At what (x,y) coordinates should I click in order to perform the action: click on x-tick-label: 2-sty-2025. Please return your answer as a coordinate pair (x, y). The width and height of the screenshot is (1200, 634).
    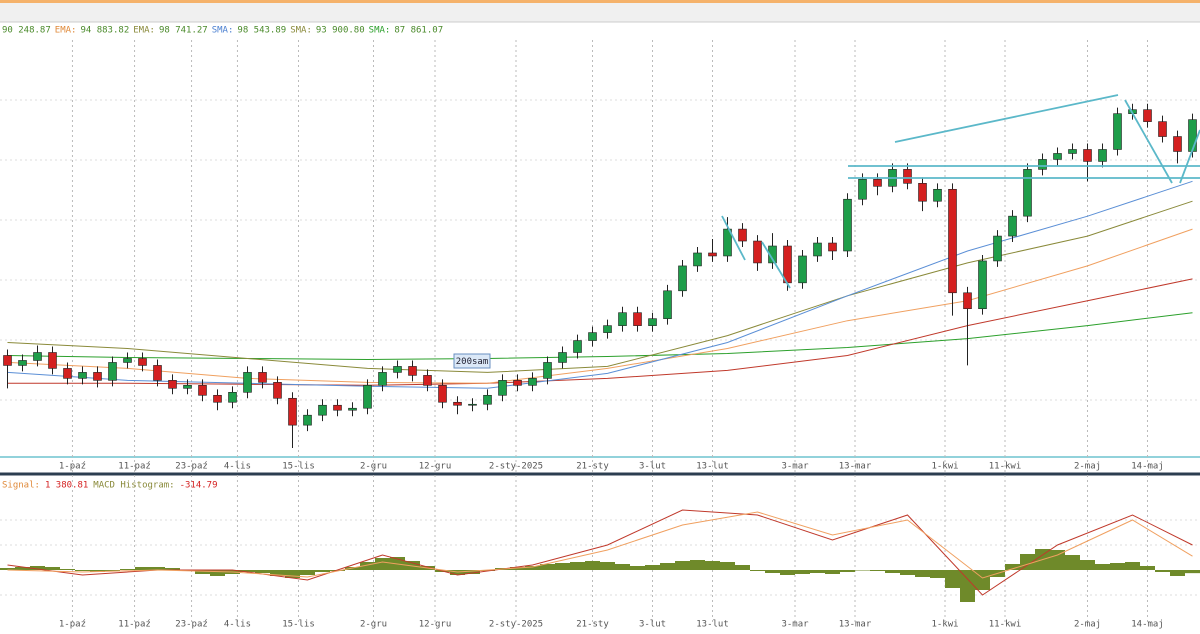
    Looking at the image, I should click on (516, 625).